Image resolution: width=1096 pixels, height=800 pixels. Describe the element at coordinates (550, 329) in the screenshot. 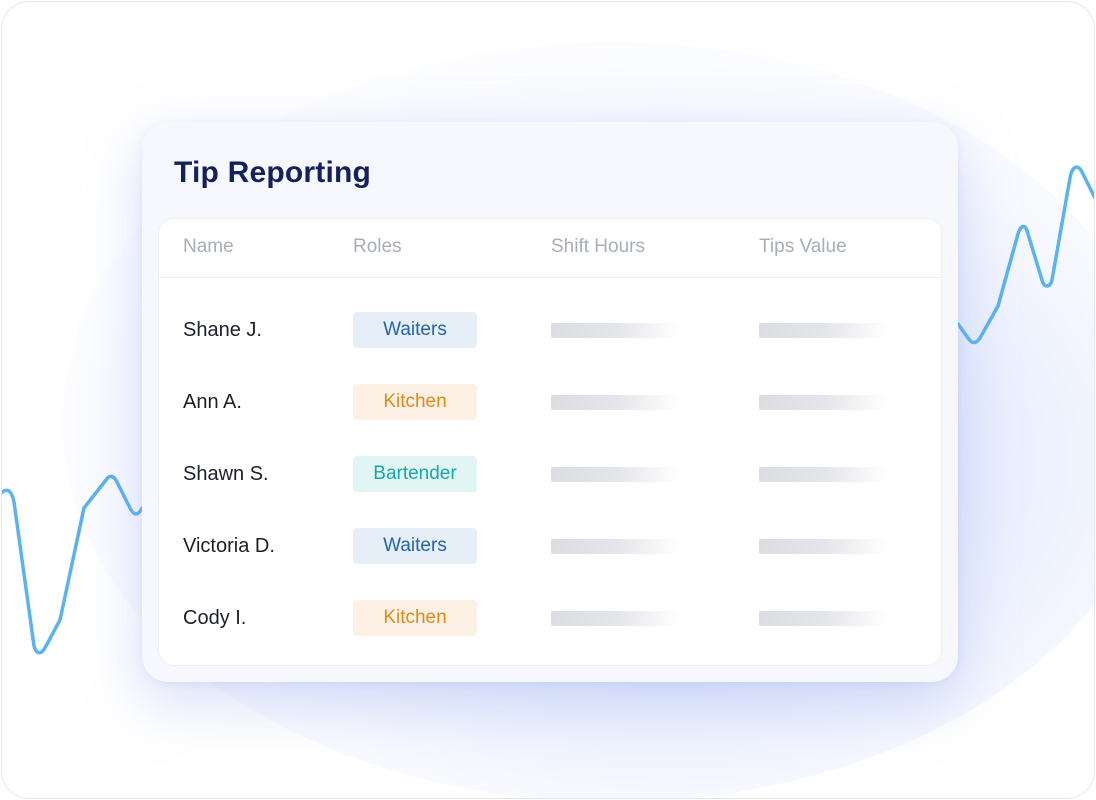

I see `table-row: Shane J. Waiters` at that location.